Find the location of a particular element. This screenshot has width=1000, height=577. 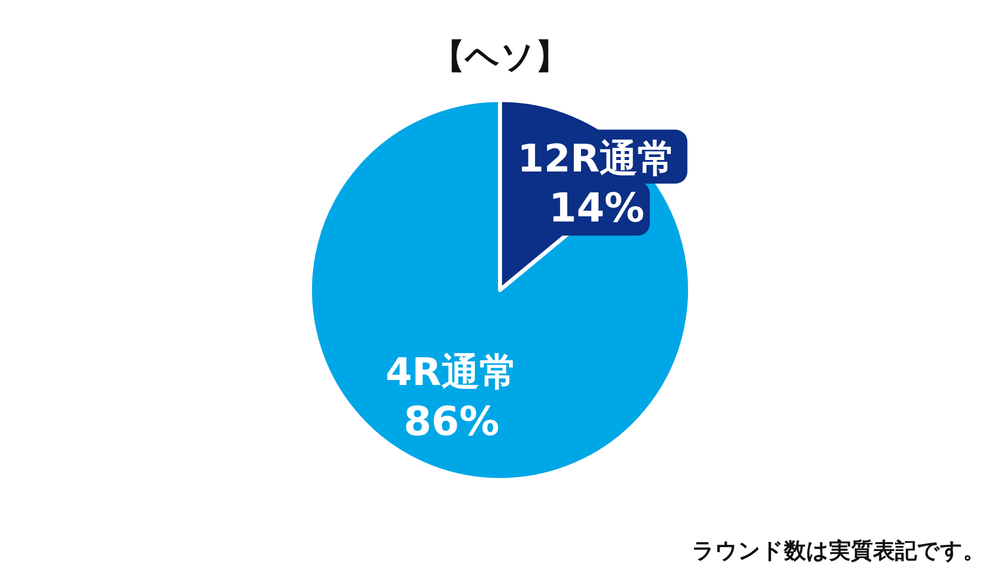

text: ラウンド数は実質表記です。 is located at coordinates (838, 551).